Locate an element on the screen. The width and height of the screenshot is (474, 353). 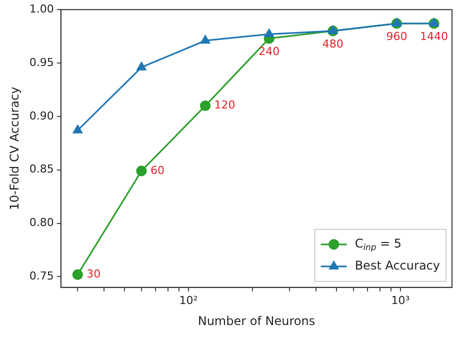
y-tick-label: 0.95 is located at coordinates (41, 62).